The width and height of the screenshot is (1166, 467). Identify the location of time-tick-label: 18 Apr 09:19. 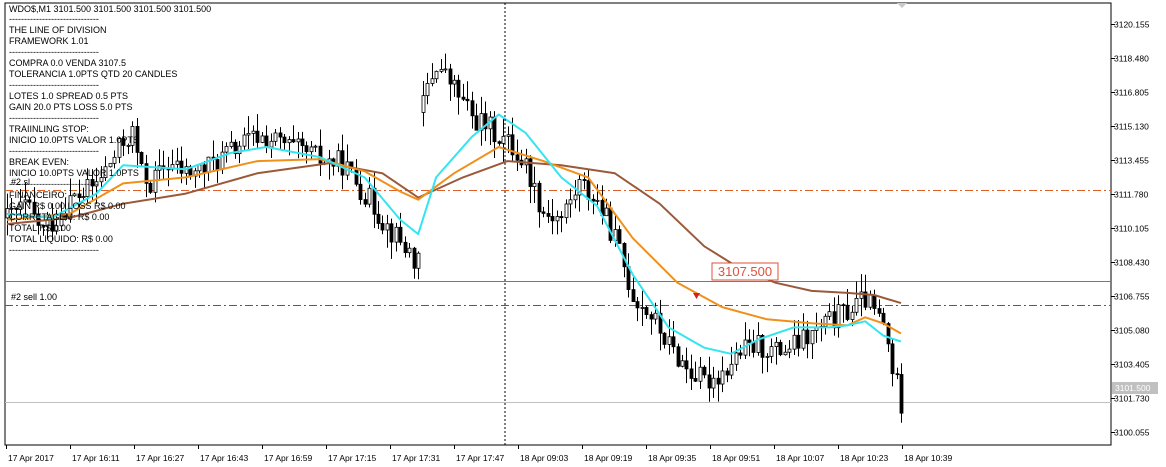
(608, 458).